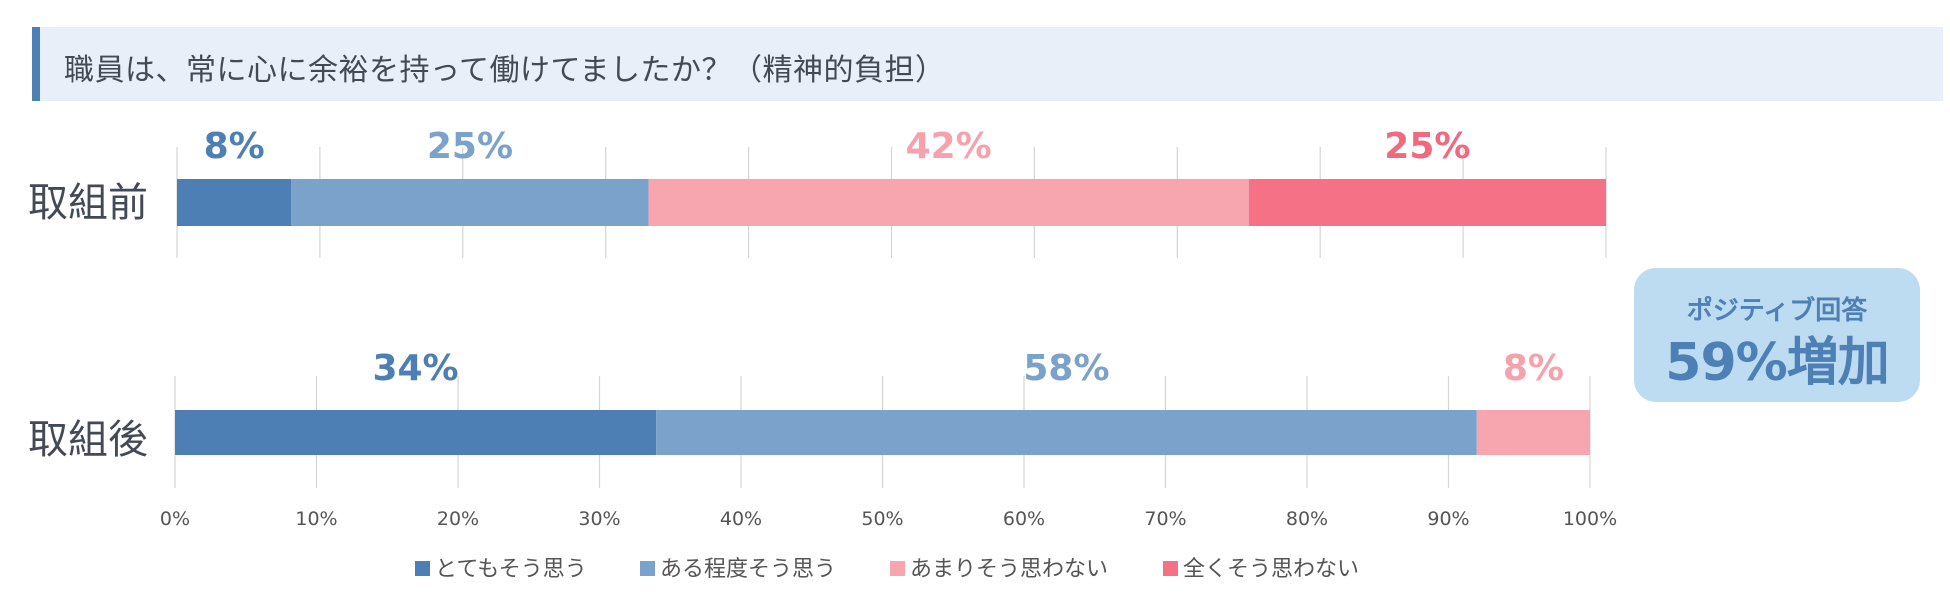 This screenshot has height=611, width=1950. I want to click on x-tick-label: 10%, so click(316, 519).